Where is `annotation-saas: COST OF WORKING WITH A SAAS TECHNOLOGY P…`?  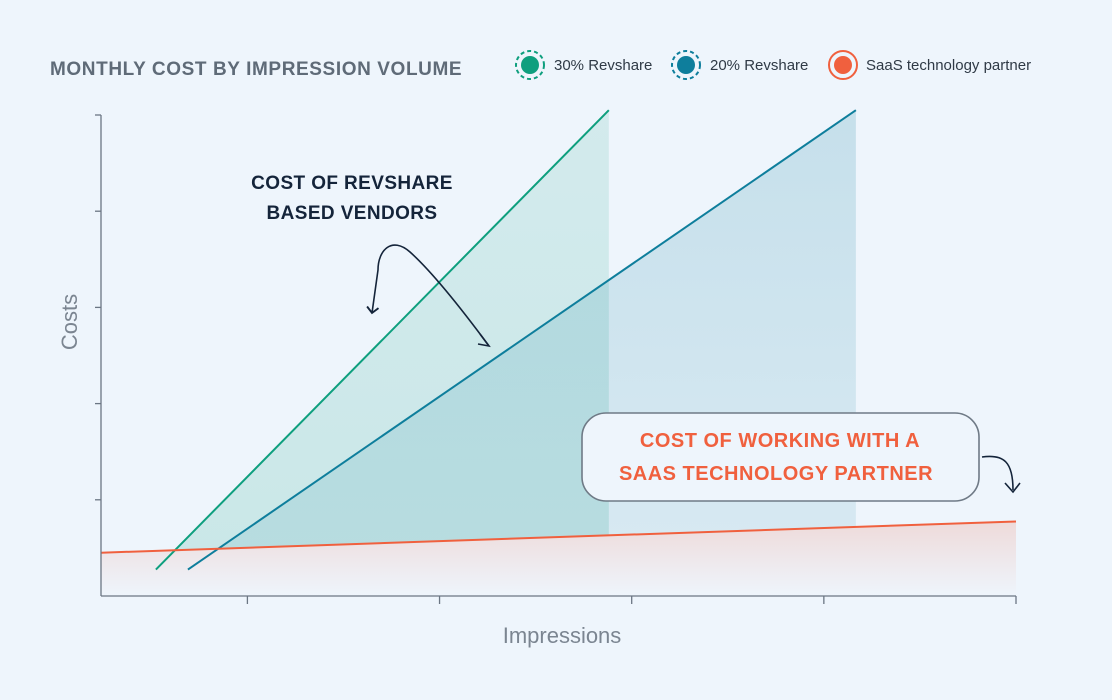 annotation-saas: COST OF WORKING WITH A SAAS TECHNOLOGY P… is located at coordinates (801, 457).